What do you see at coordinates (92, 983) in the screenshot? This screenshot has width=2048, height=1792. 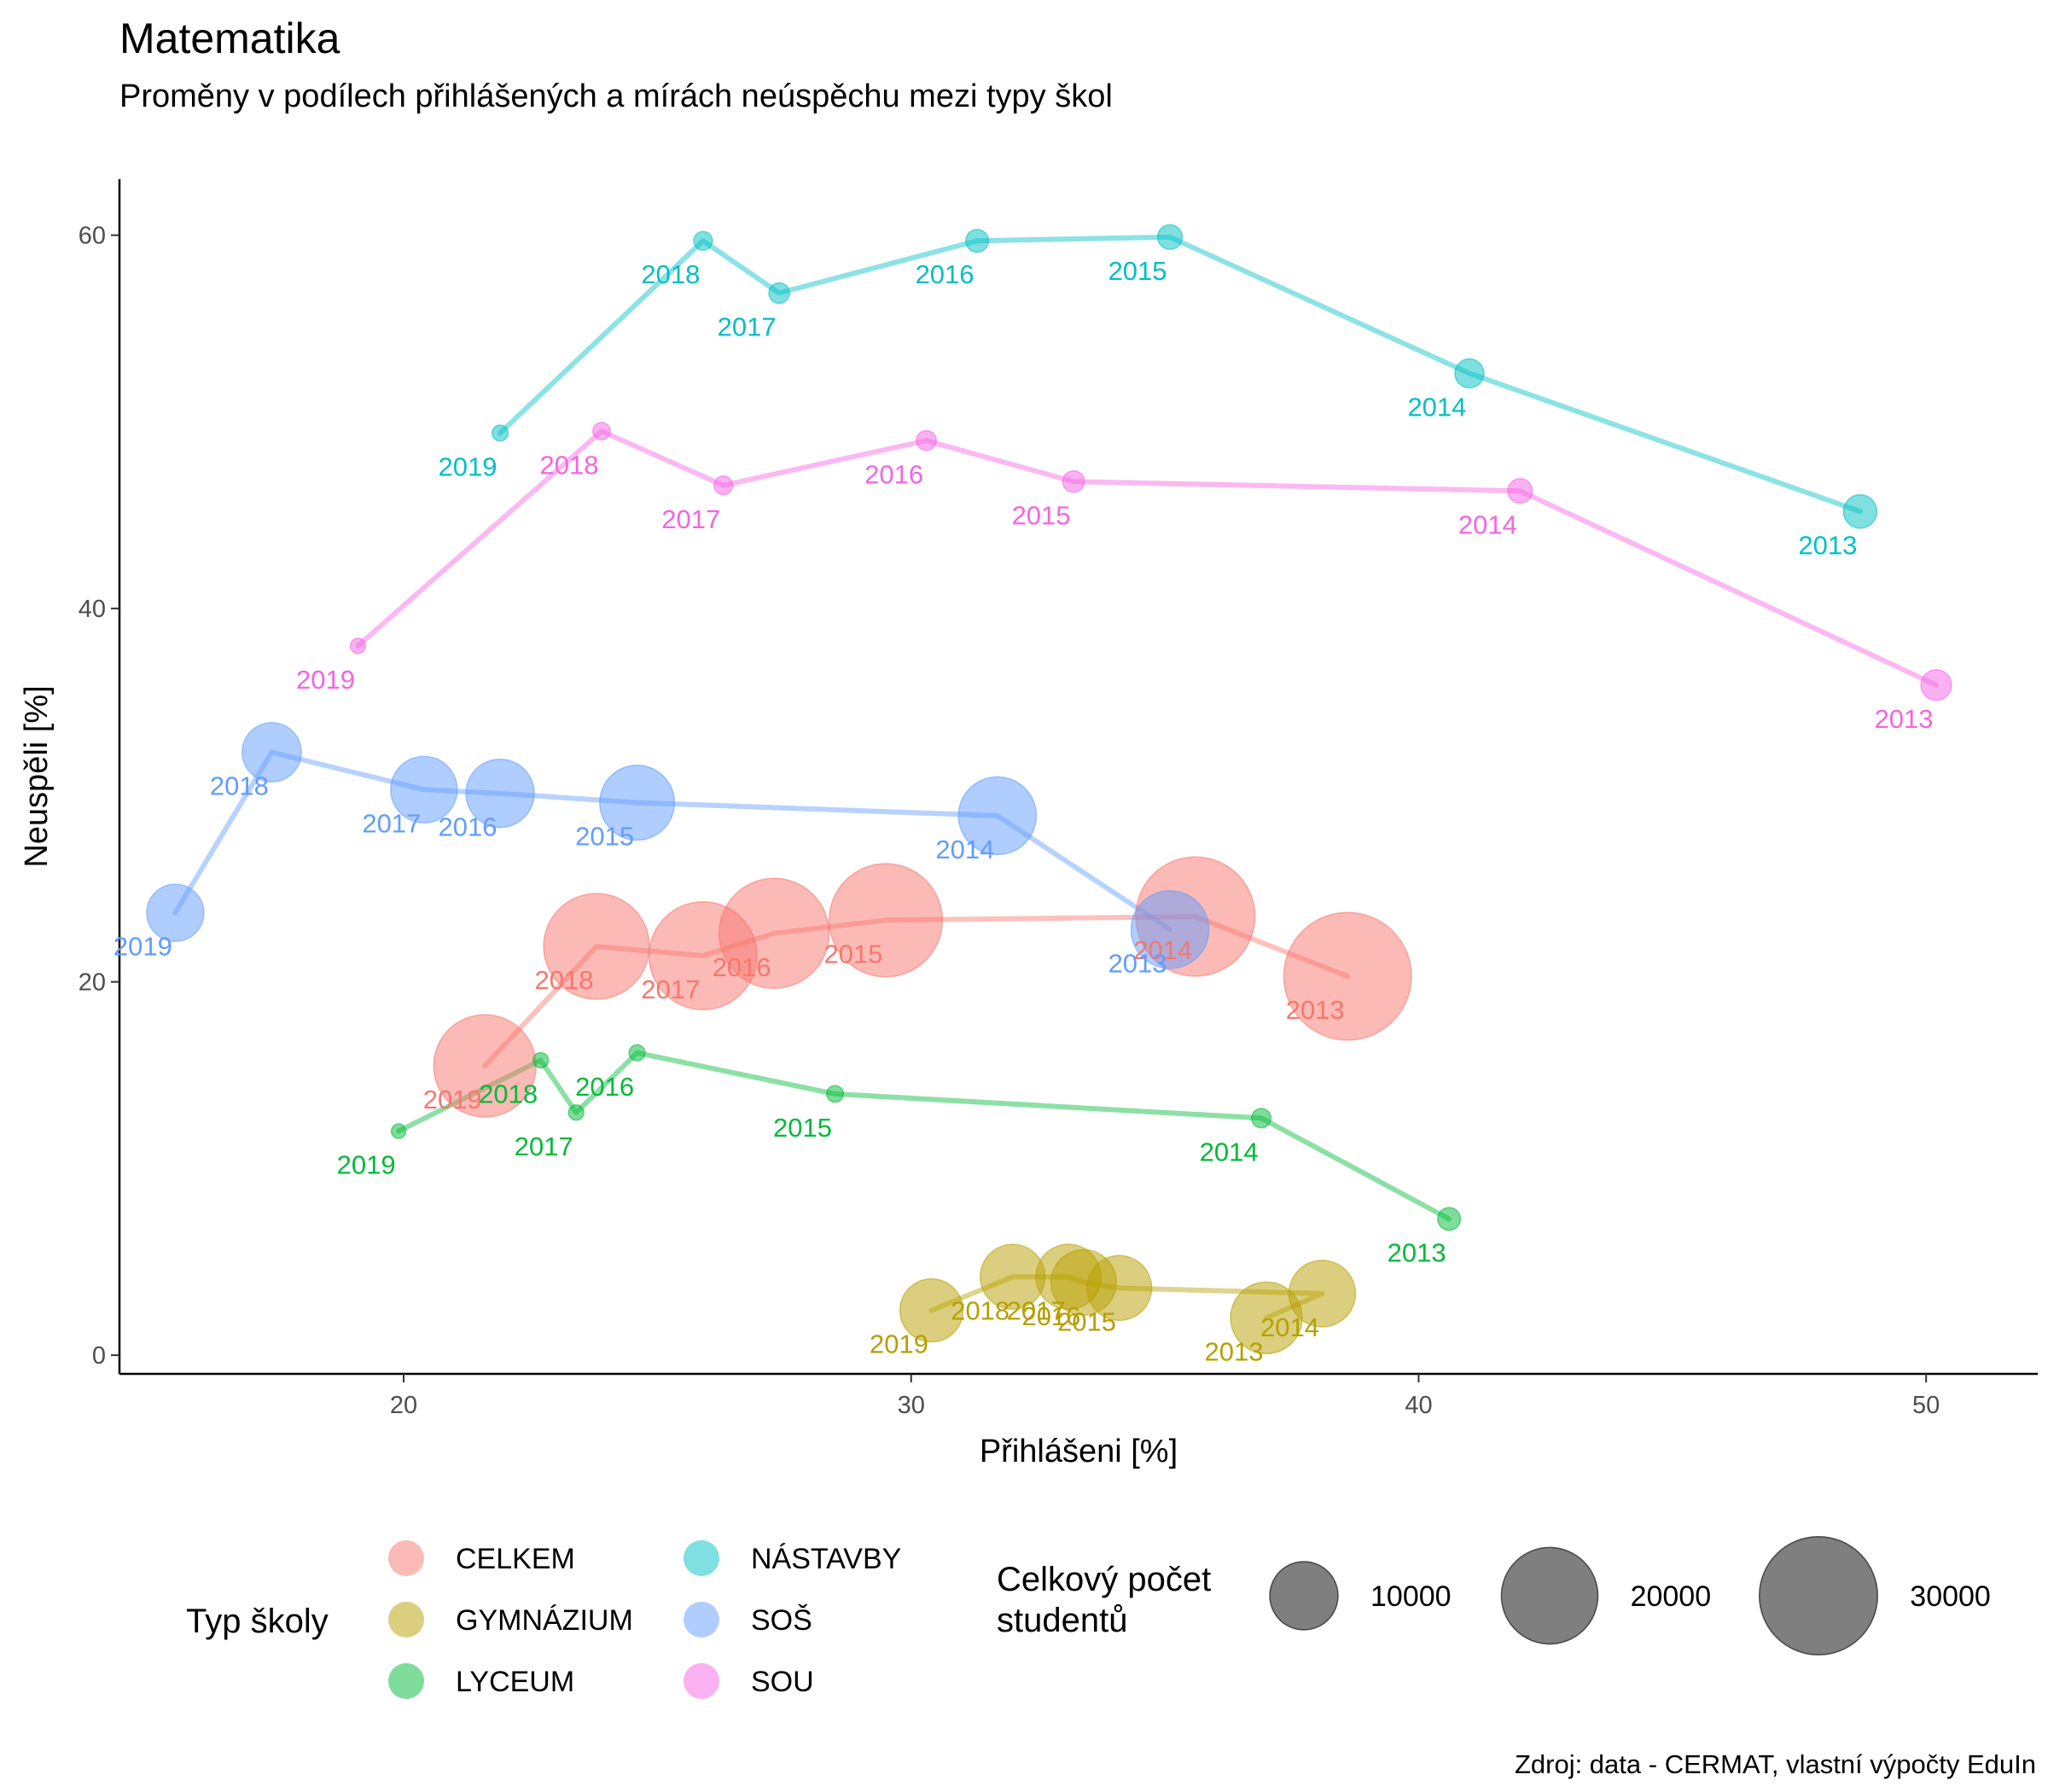 I see `y-tick-label: 20` at bounding box center [92, 983].